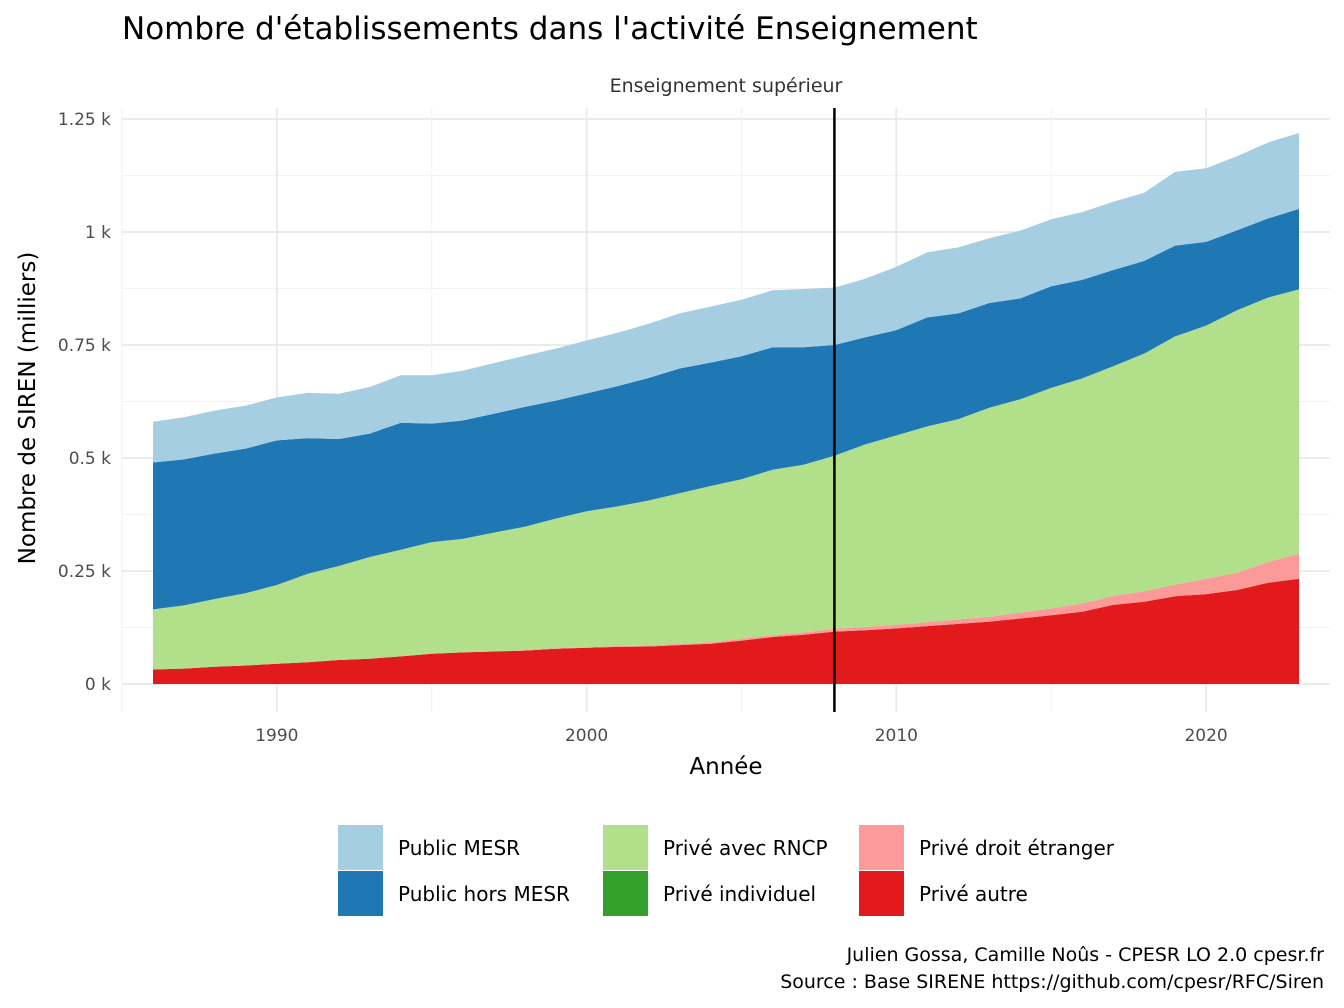 The image size is (1344, 1008). Describe the element at coordinates (741, 736) in the screenshot. I see `x-axis-ticks: 1990 2000 2010 2020` at that location.